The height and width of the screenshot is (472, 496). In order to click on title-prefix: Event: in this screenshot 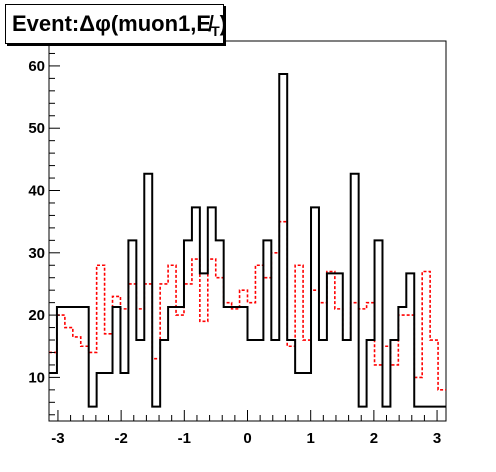, I will do `click(46, 23)`.